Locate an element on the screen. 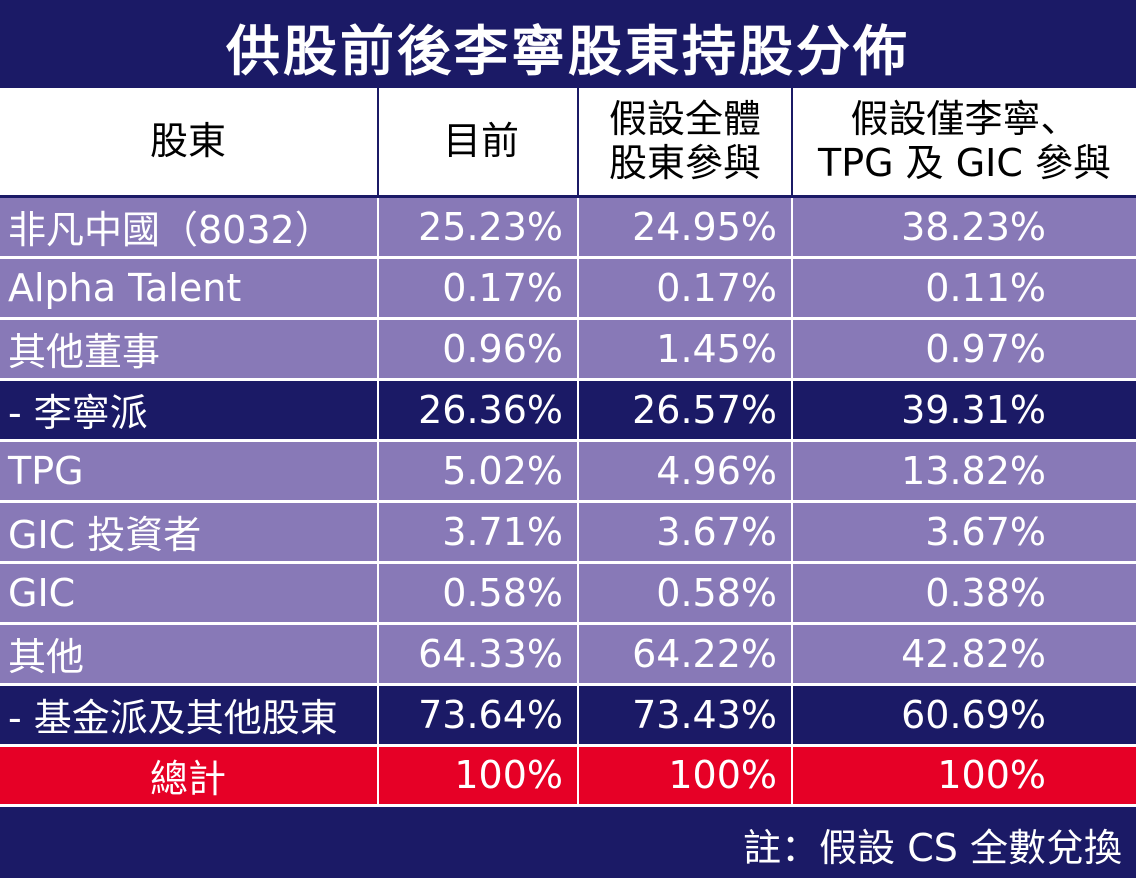 This screenshot has width=1136, height=878. all-participate-cell: 24.95% is located at coordinates (684, 227).